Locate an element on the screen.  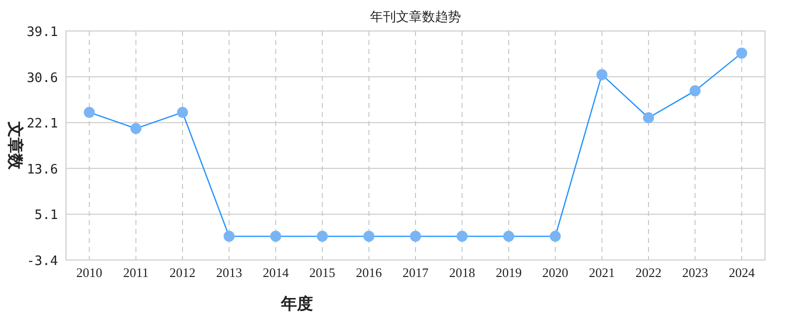
x-tick-label: 2010 is located at coordinates (89, 272).